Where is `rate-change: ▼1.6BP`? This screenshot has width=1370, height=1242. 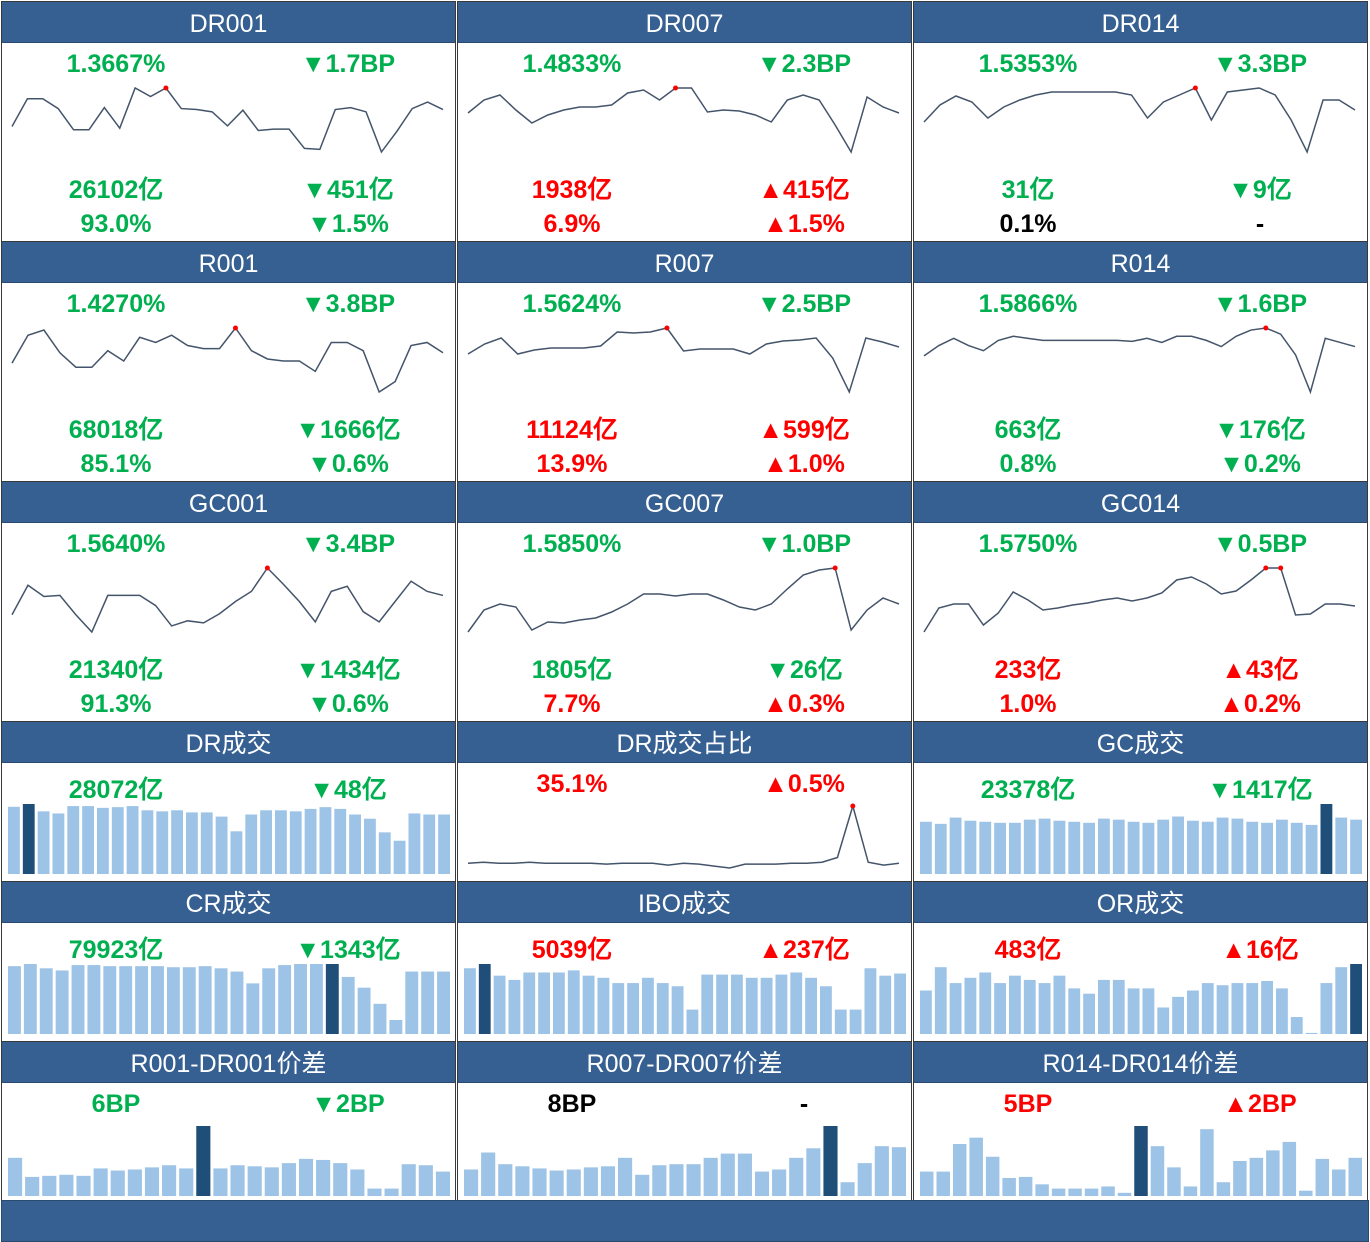 rate-change: ▼1.6BP is located at coordinates (1260, 304).